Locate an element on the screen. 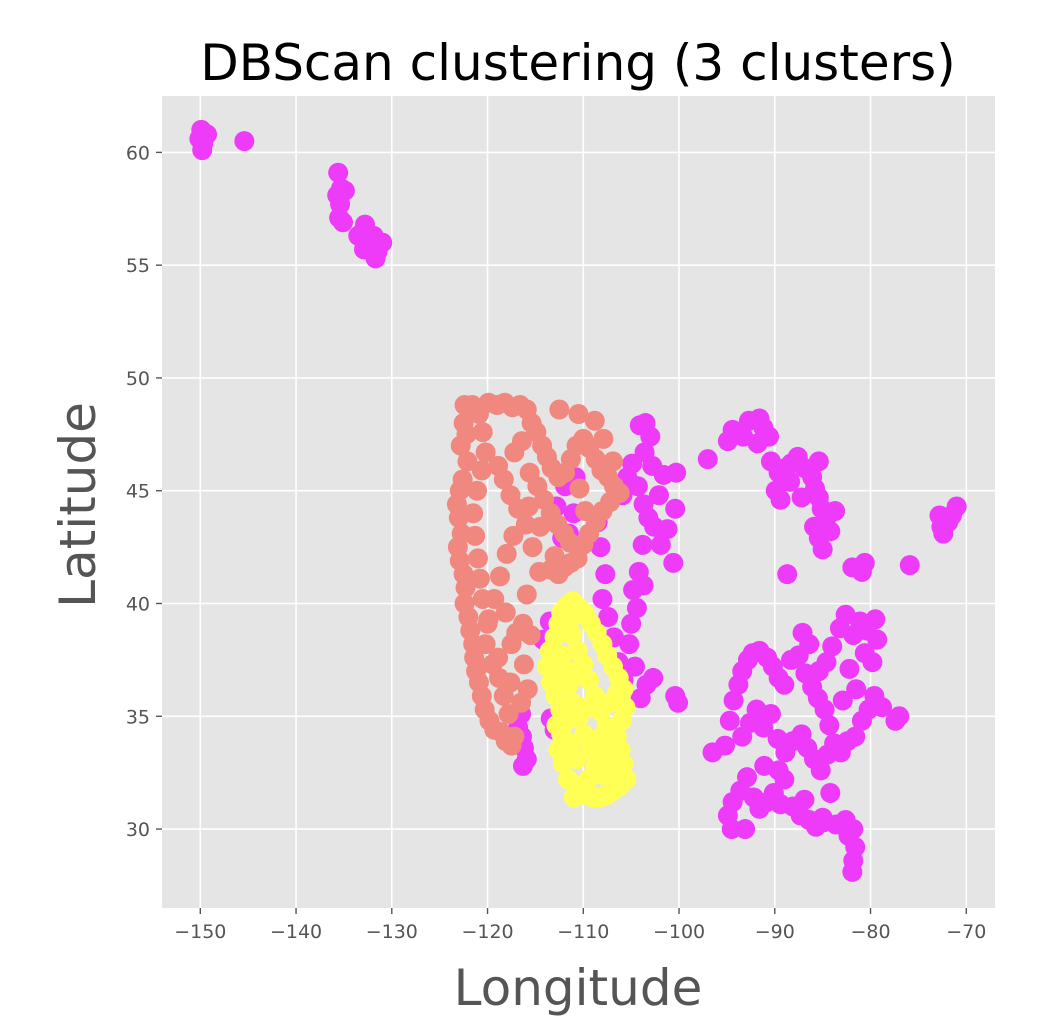  y-tick-label: 35 is located at coordinates (138, 717).